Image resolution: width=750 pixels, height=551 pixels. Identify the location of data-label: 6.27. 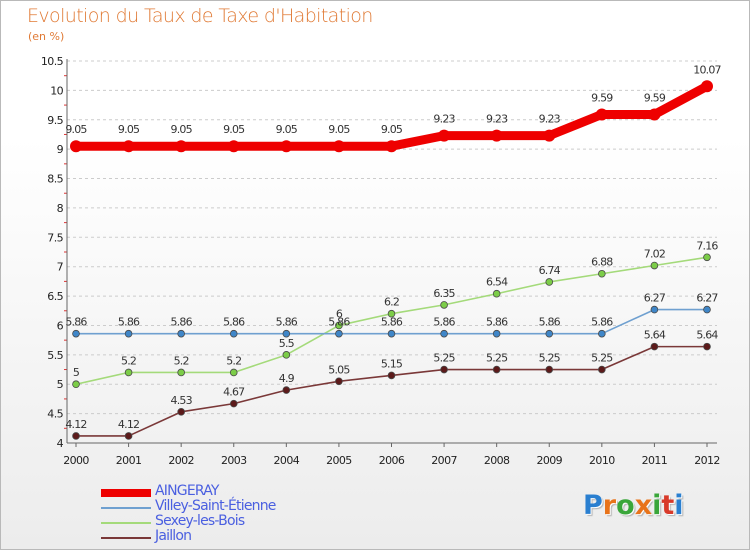
(707, 298).